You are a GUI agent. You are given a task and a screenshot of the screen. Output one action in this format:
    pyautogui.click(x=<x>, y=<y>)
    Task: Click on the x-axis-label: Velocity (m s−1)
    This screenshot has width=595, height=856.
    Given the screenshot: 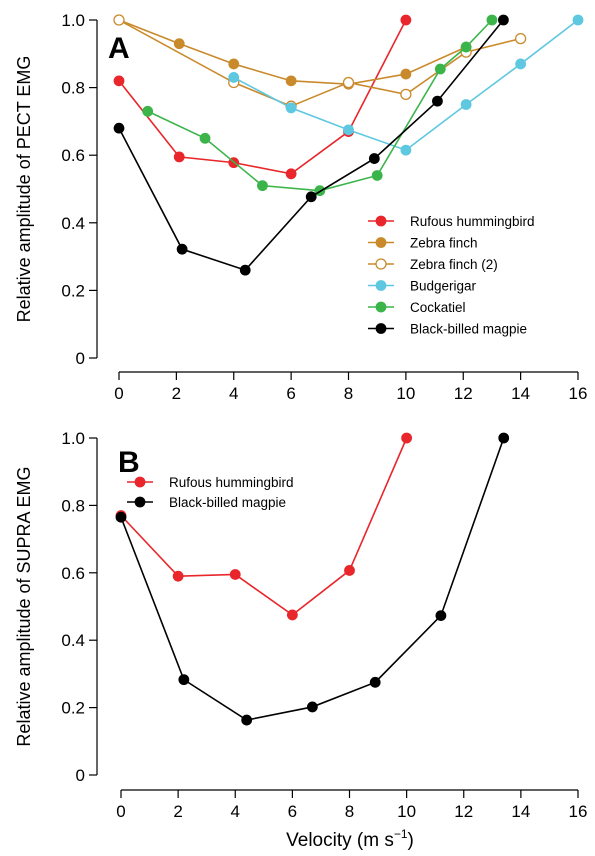 What is the action you would take?
    pyautogui.click(x=350, y=839)
    